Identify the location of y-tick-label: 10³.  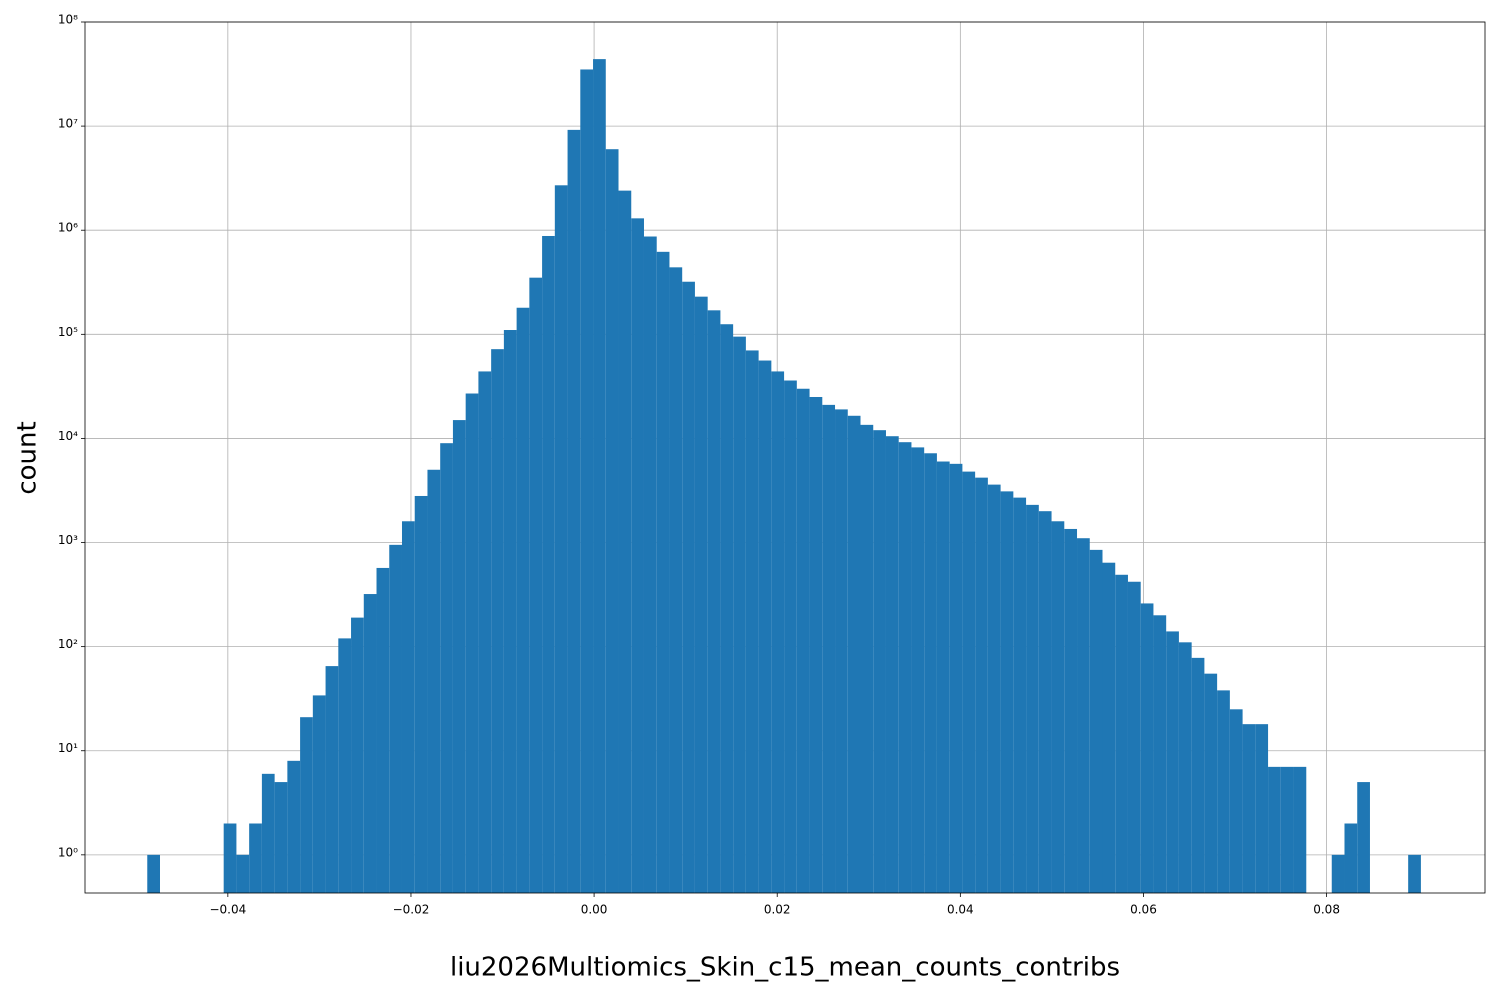
(68, 540).